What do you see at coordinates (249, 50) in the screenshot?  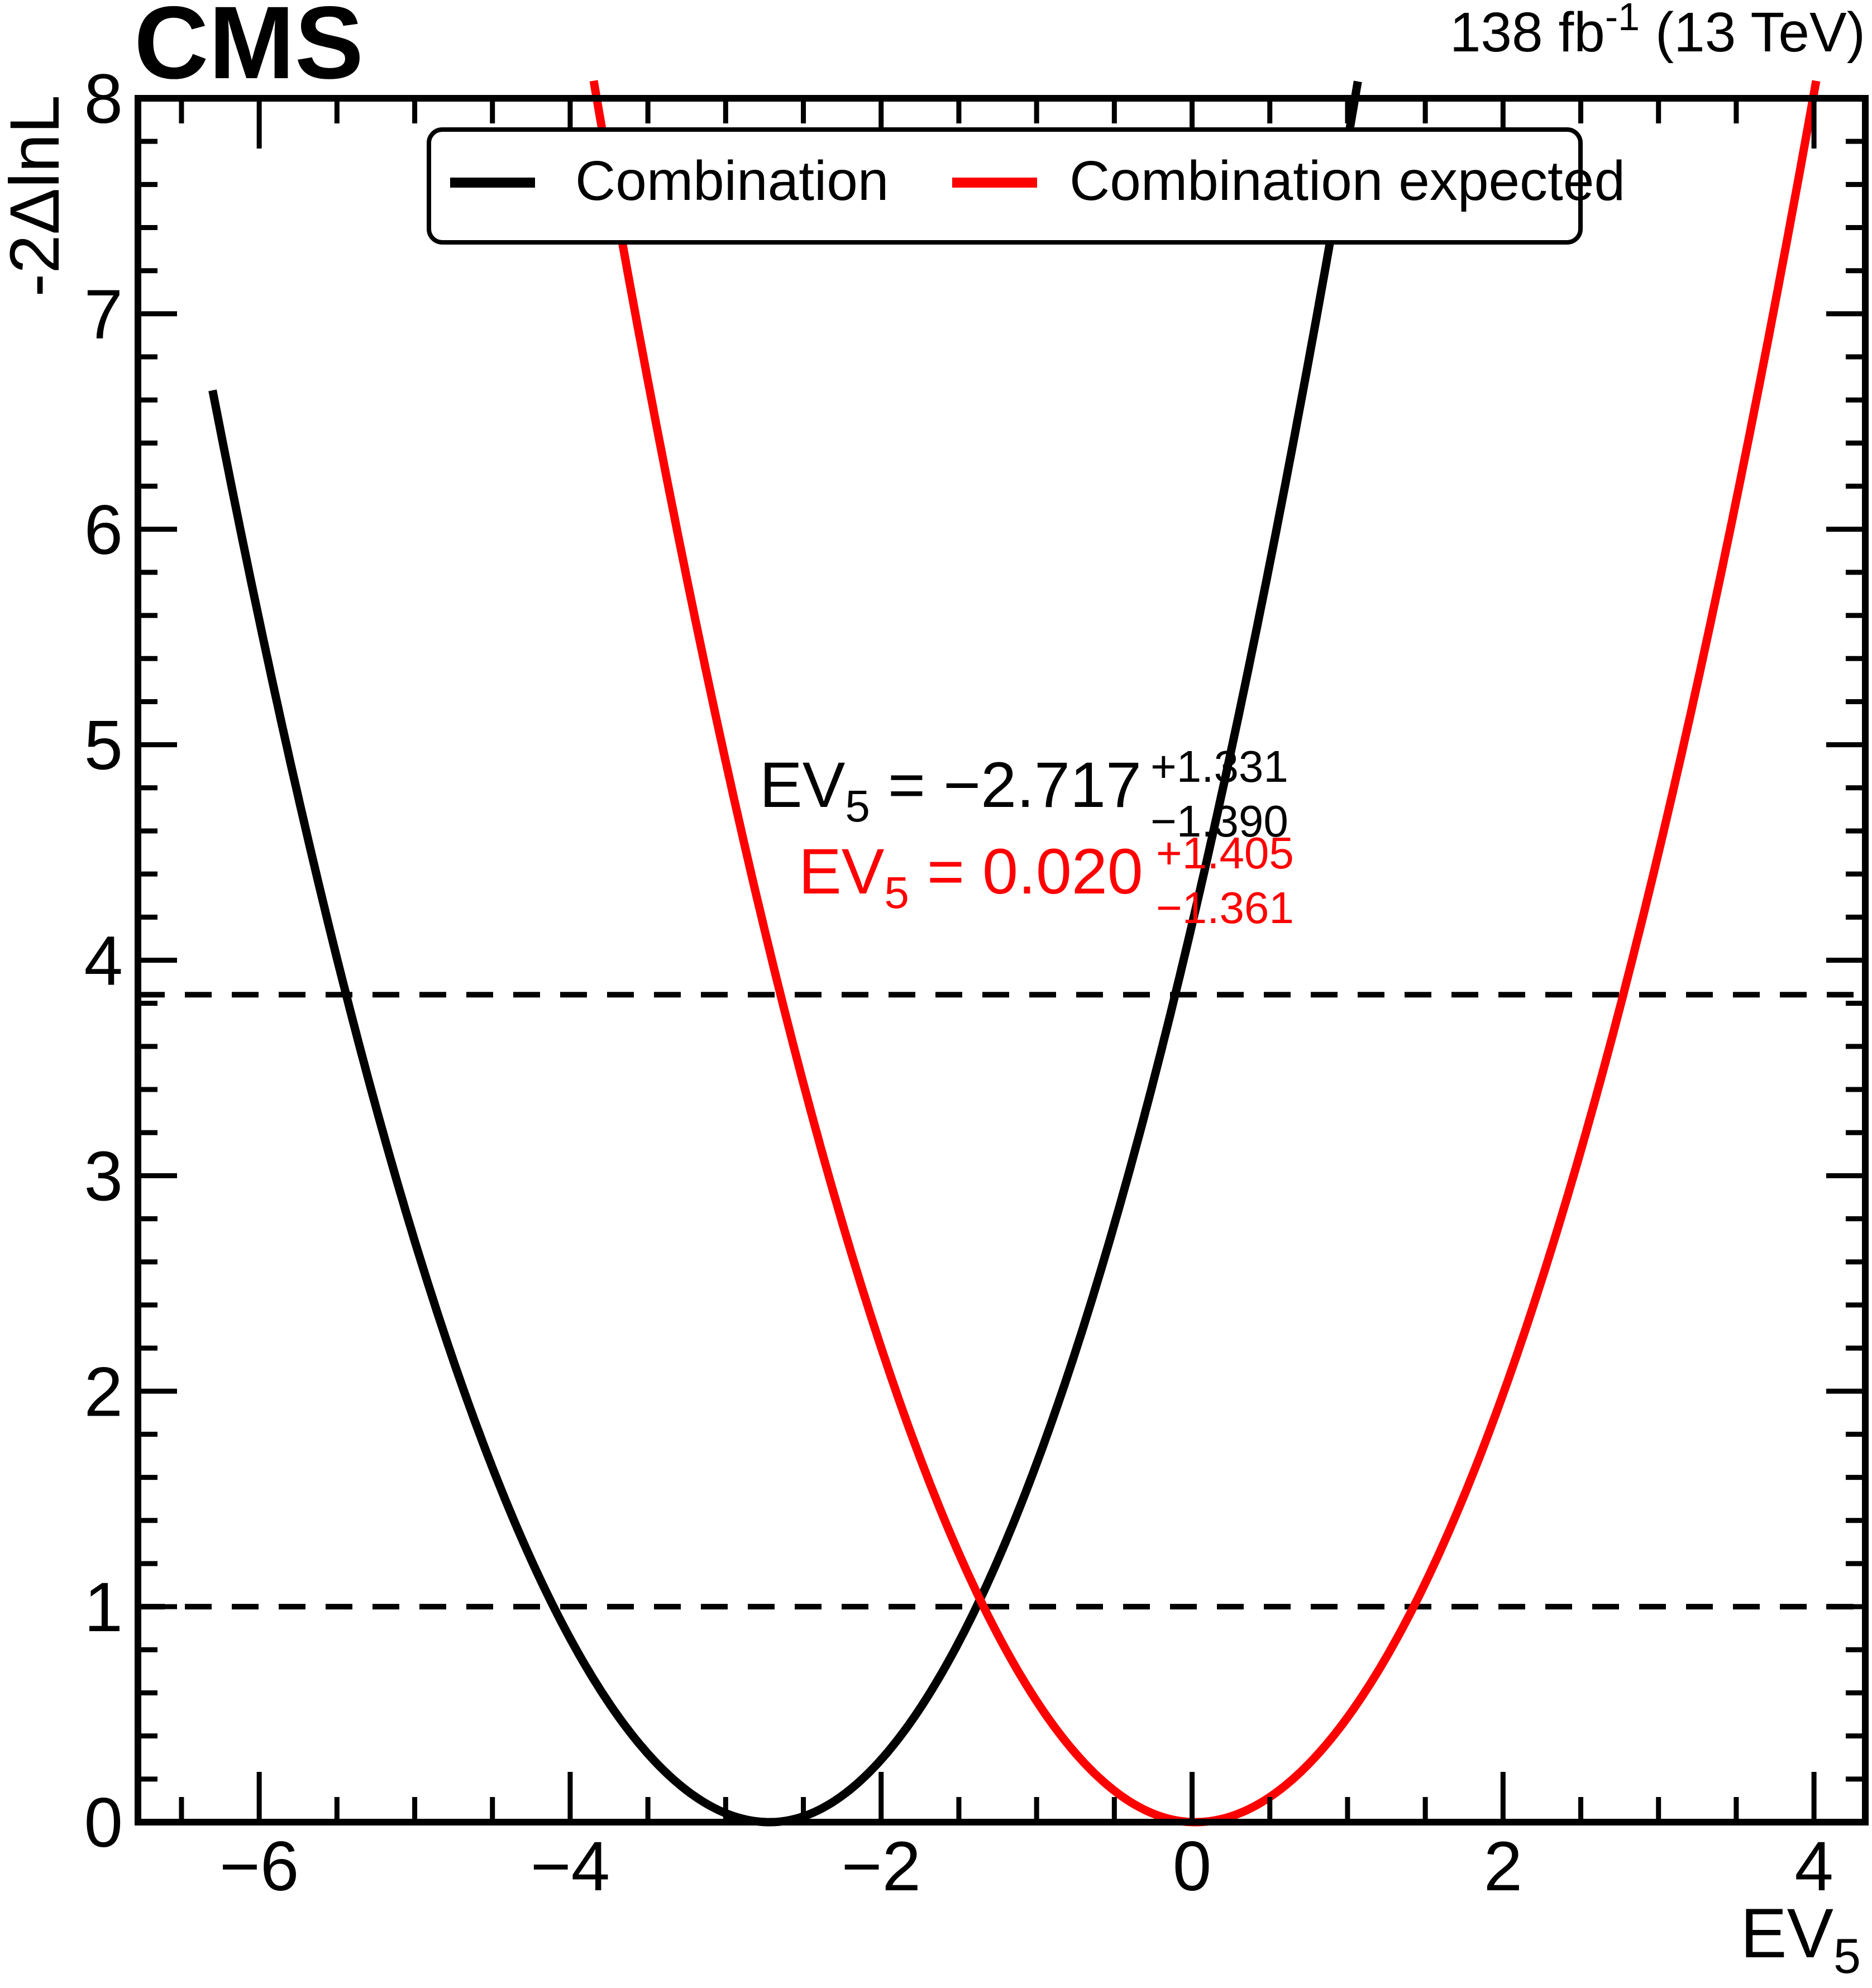 I see `cms-logo: CMS` at bounding box center [249, 50].